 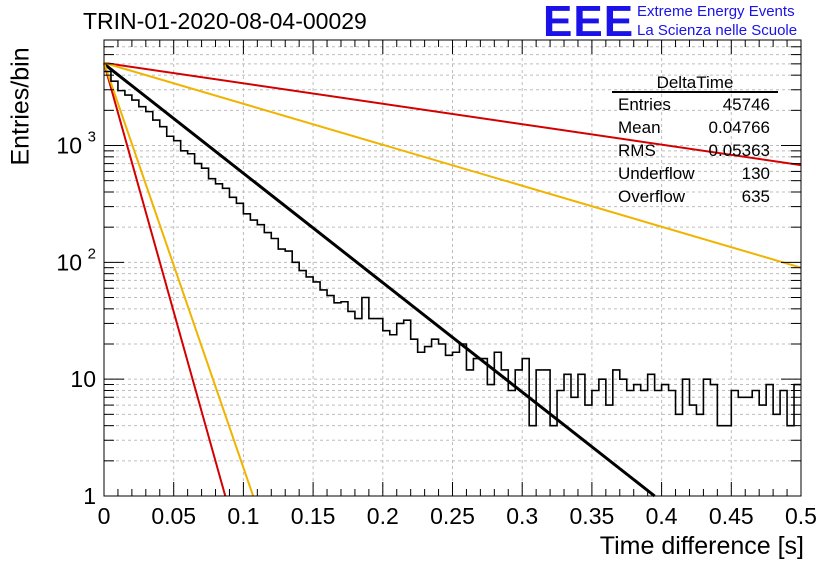 What do you see at coordinates (739, 127) in the screenshot?
I see `stats-value: 0.04766` at bounding box center [739, 127].